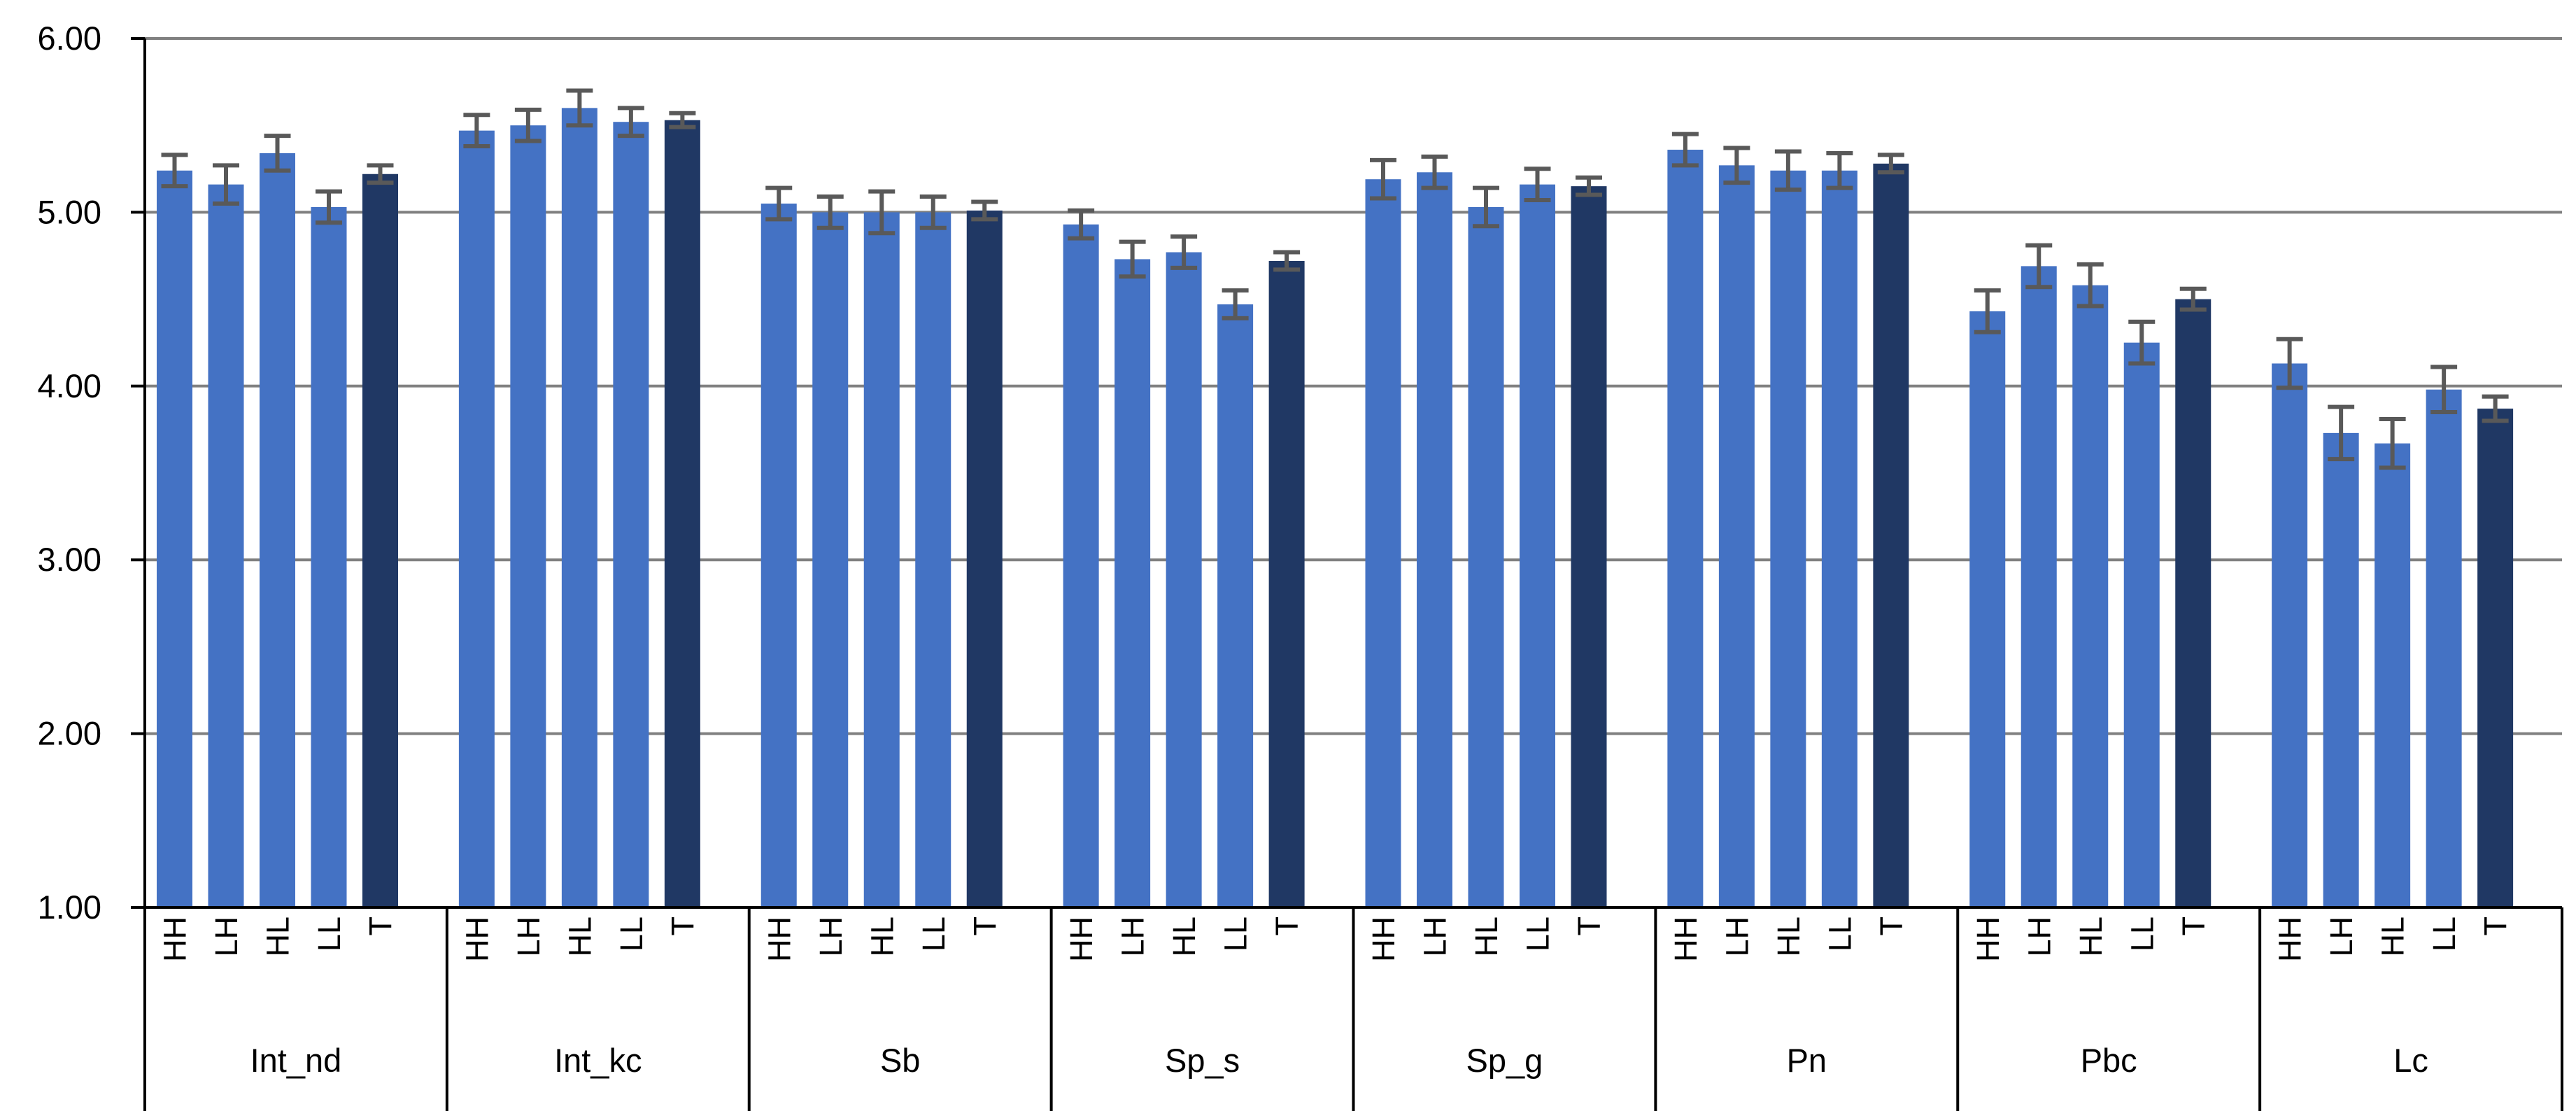 This screenshot has height=1111, width=2576. Describe the element at coordinates (69, 385) in the screenshot. I see `y-tick-label: 4.00` at that location.